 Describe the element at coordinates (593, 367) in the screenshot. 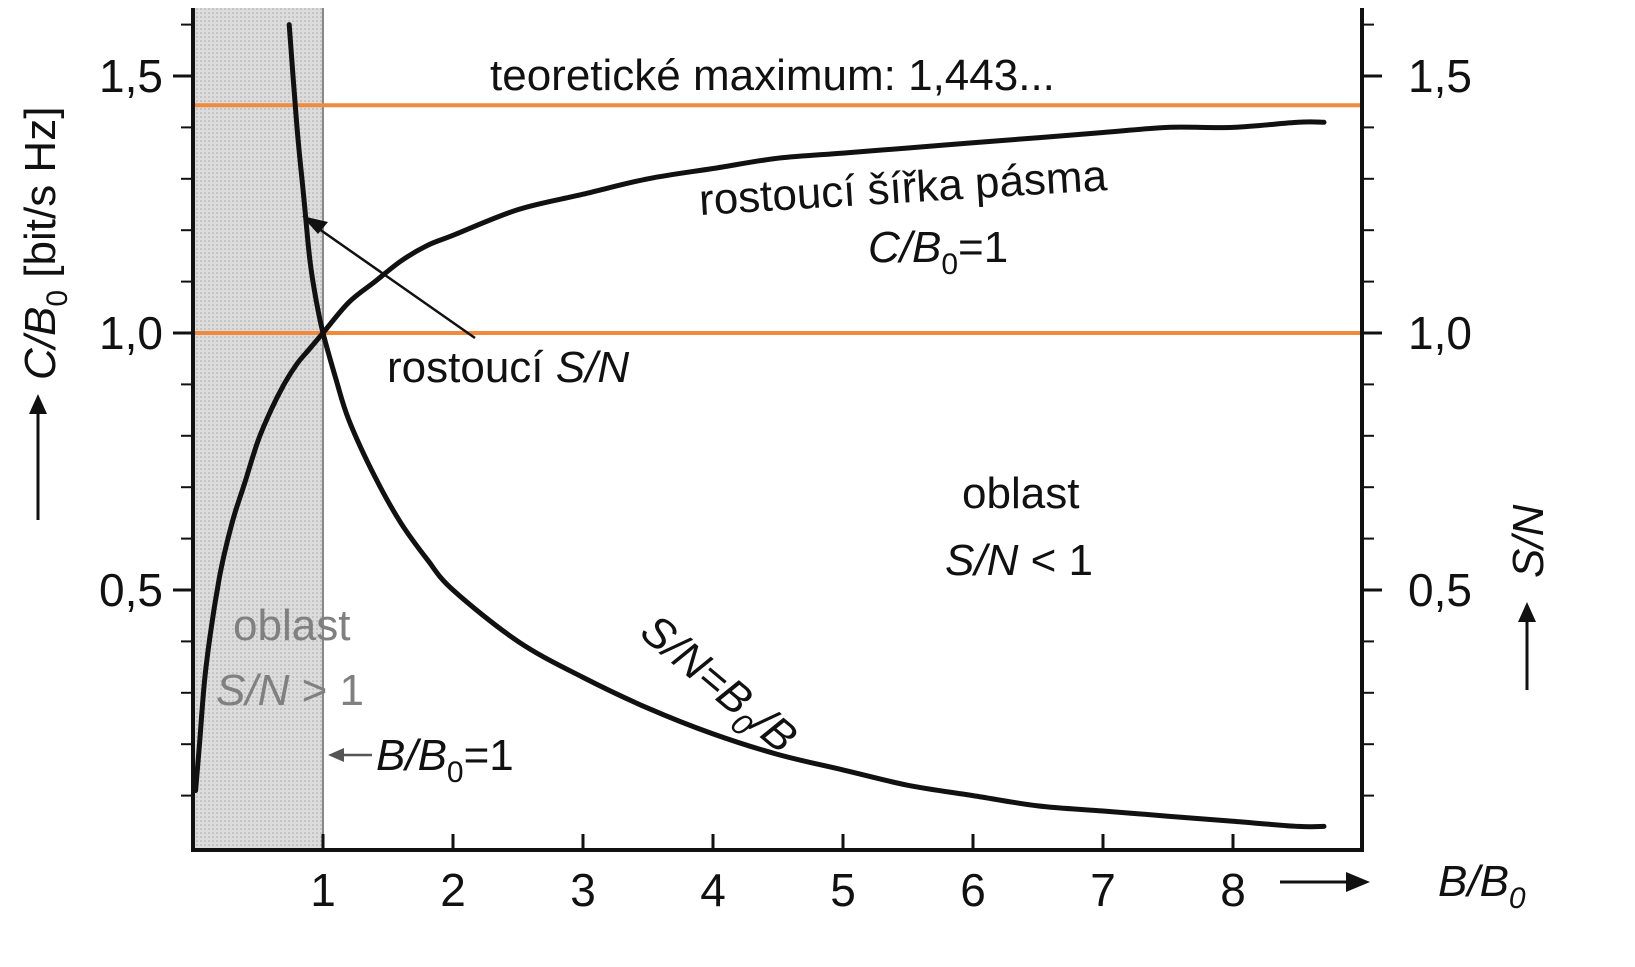

I see `snr-growth-var: S/N` at that location.